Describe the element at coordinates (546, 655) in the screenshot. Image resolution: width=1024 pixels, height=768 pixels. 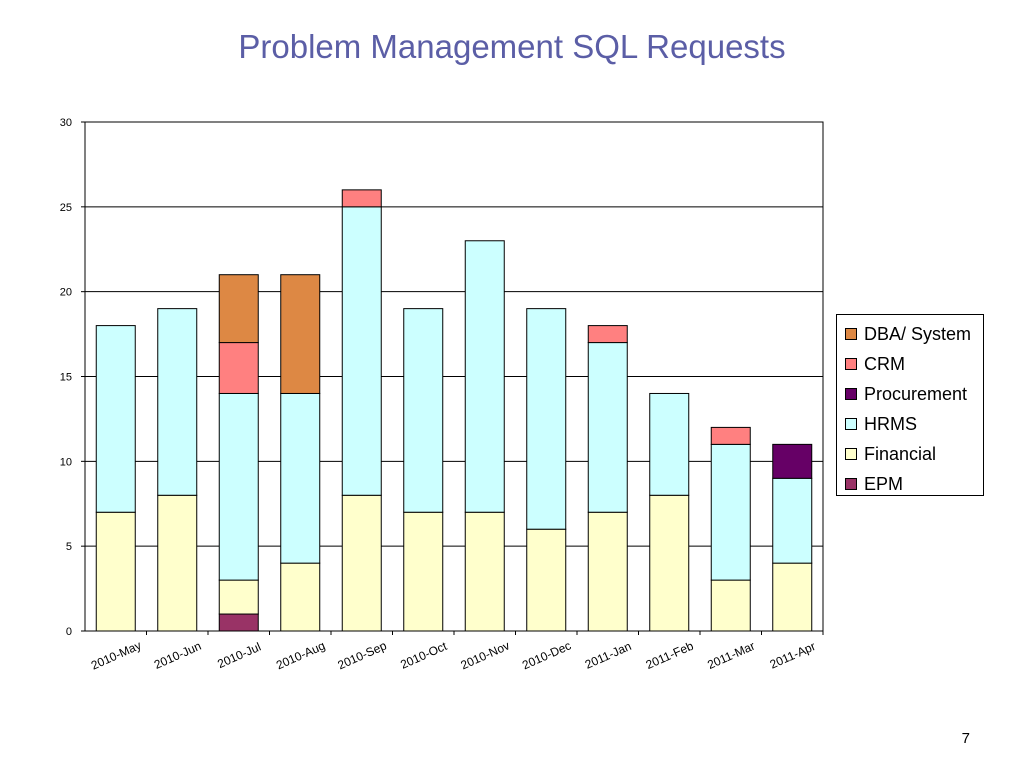
I see `x-category-label: 2010-Dec` at that location.